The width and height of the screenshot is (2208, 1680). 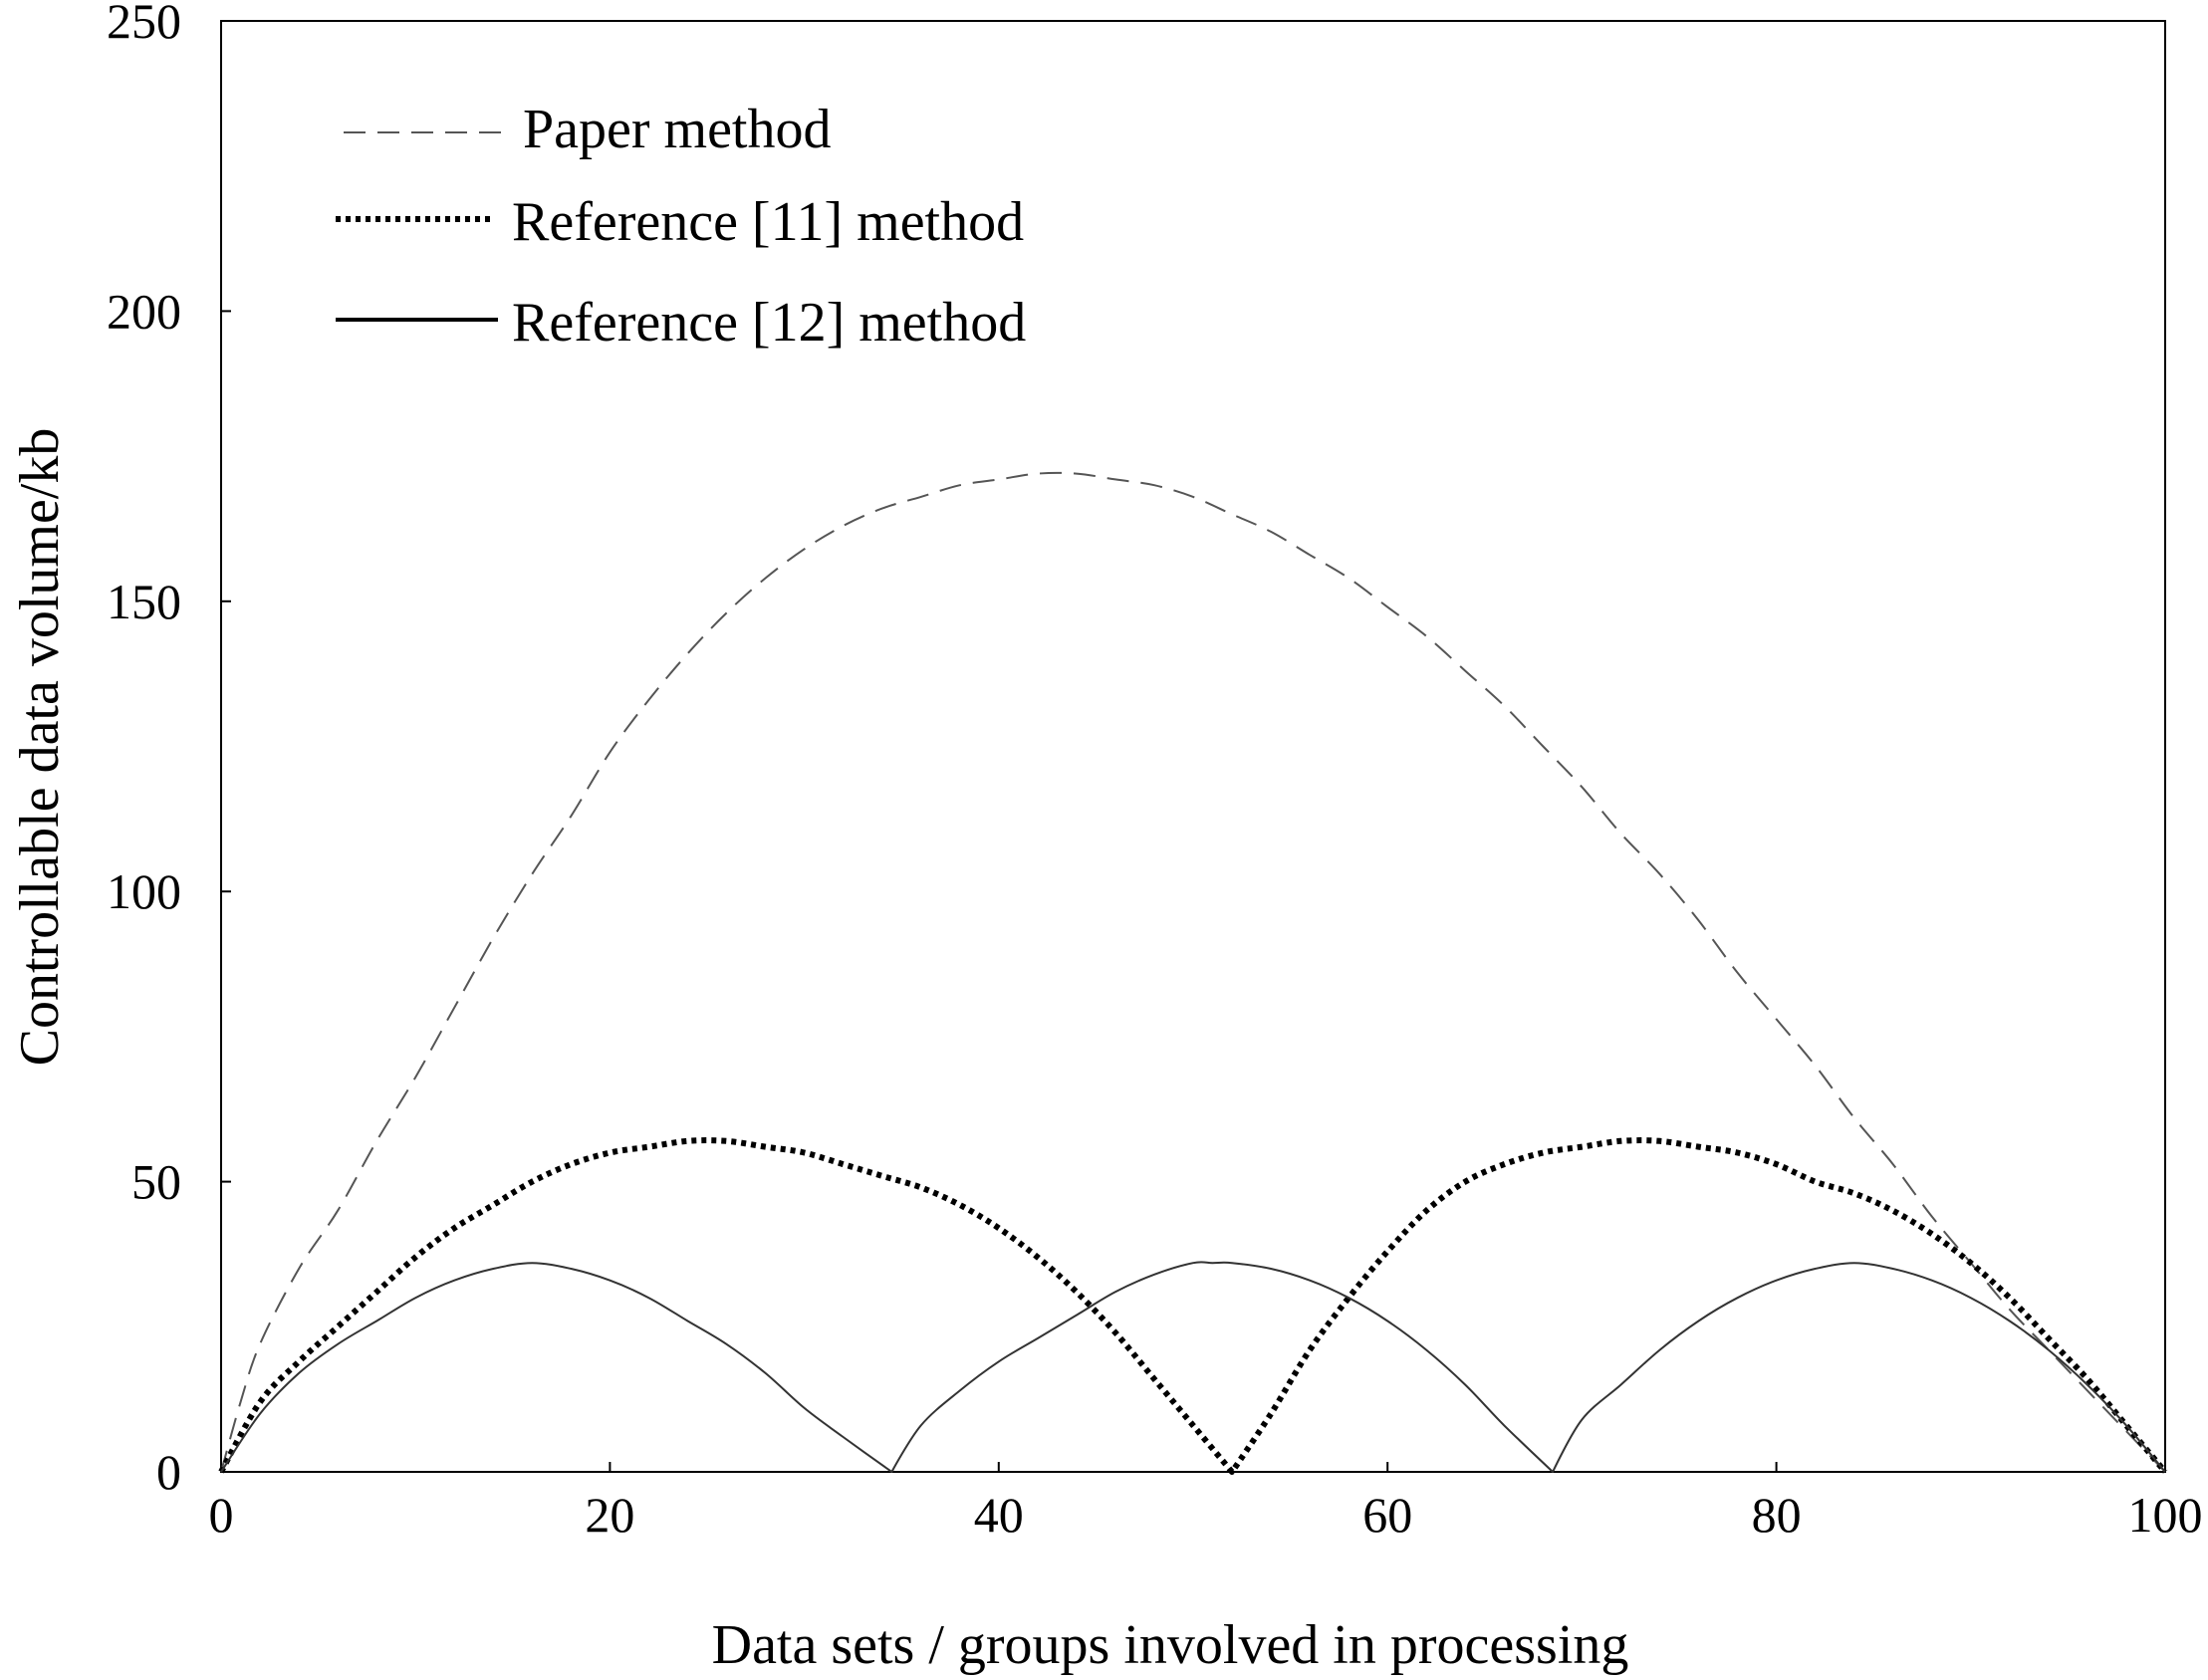 What do you see at coordinates (169, 750) in the screenshot?
I see `y-axis-ticks: 0 50 100 150 200 250` at bounding box center [169, 750].